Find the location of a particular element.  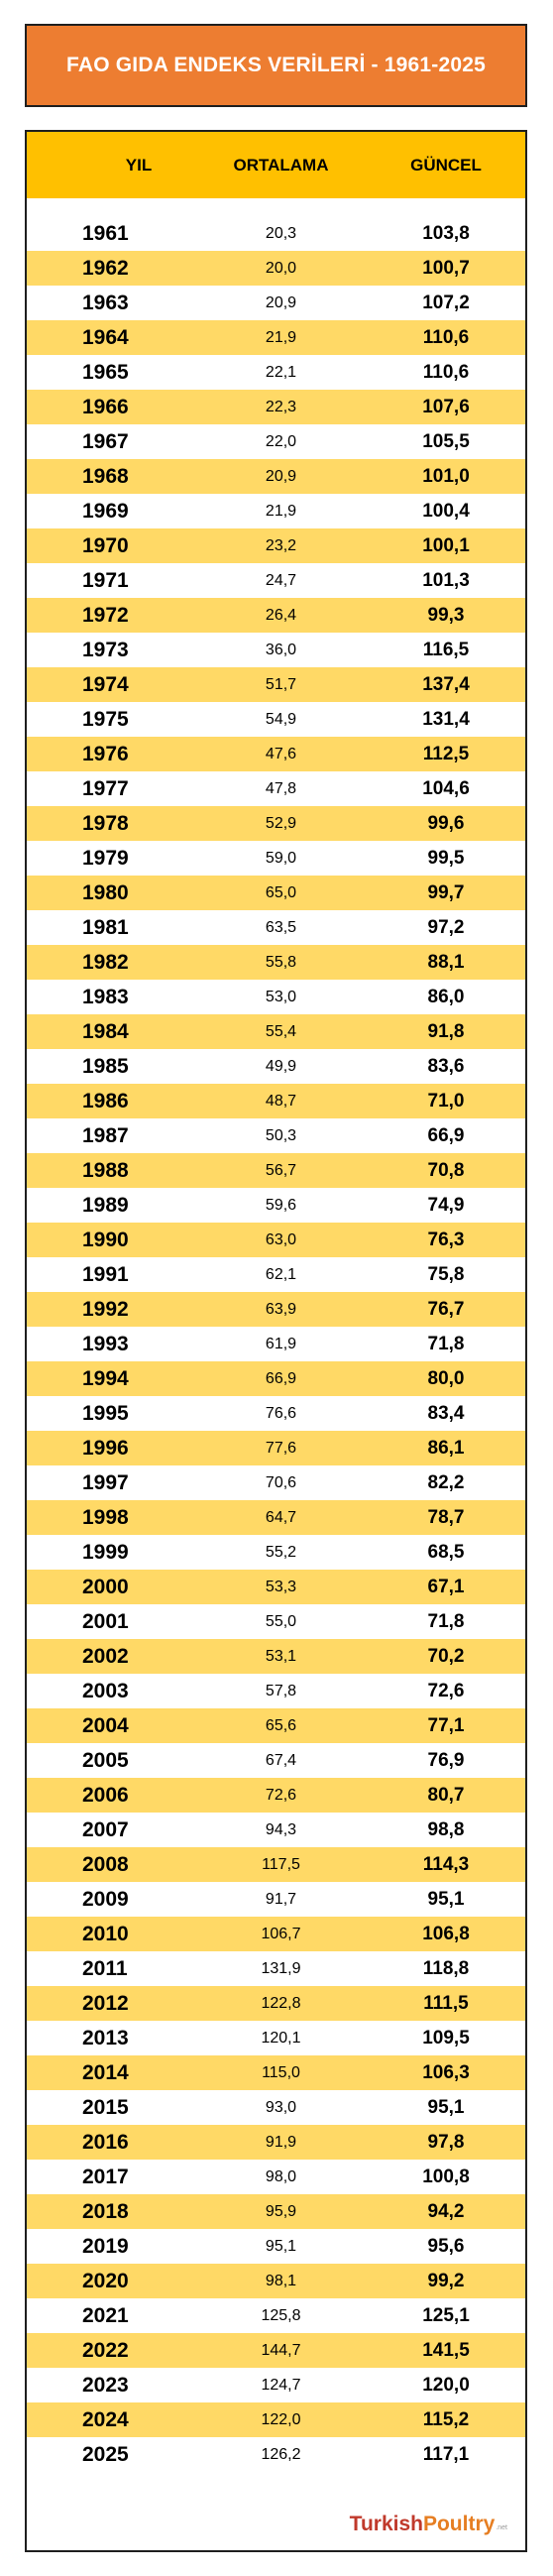

table-row: 2018 95,9 94,2 is located at coordinates (276, 2211).